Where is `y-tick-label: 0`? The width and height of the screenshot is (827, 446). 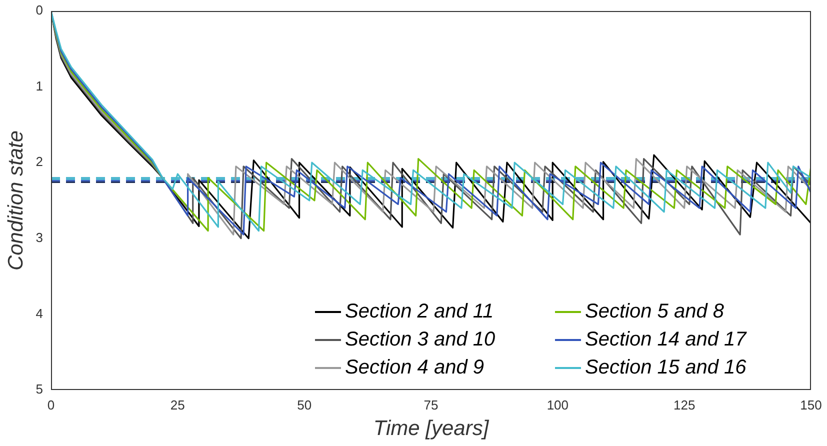 y-tick-label: 0 is located at coordinates (39, 10).